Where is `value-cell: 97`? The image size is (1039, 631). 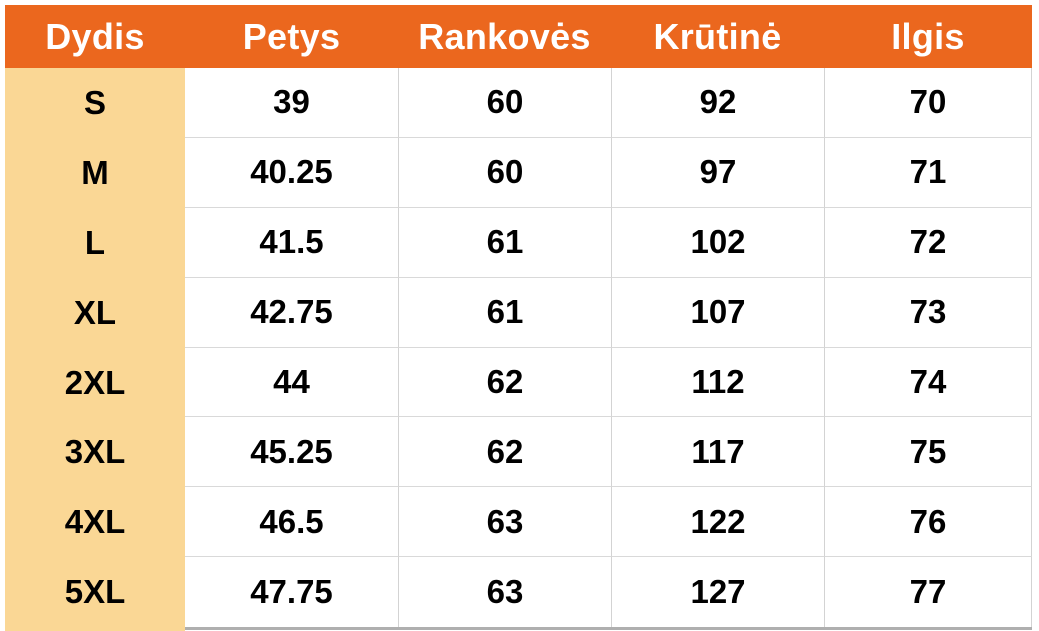
value-cell: 97 is located at coordinates (717, 172).